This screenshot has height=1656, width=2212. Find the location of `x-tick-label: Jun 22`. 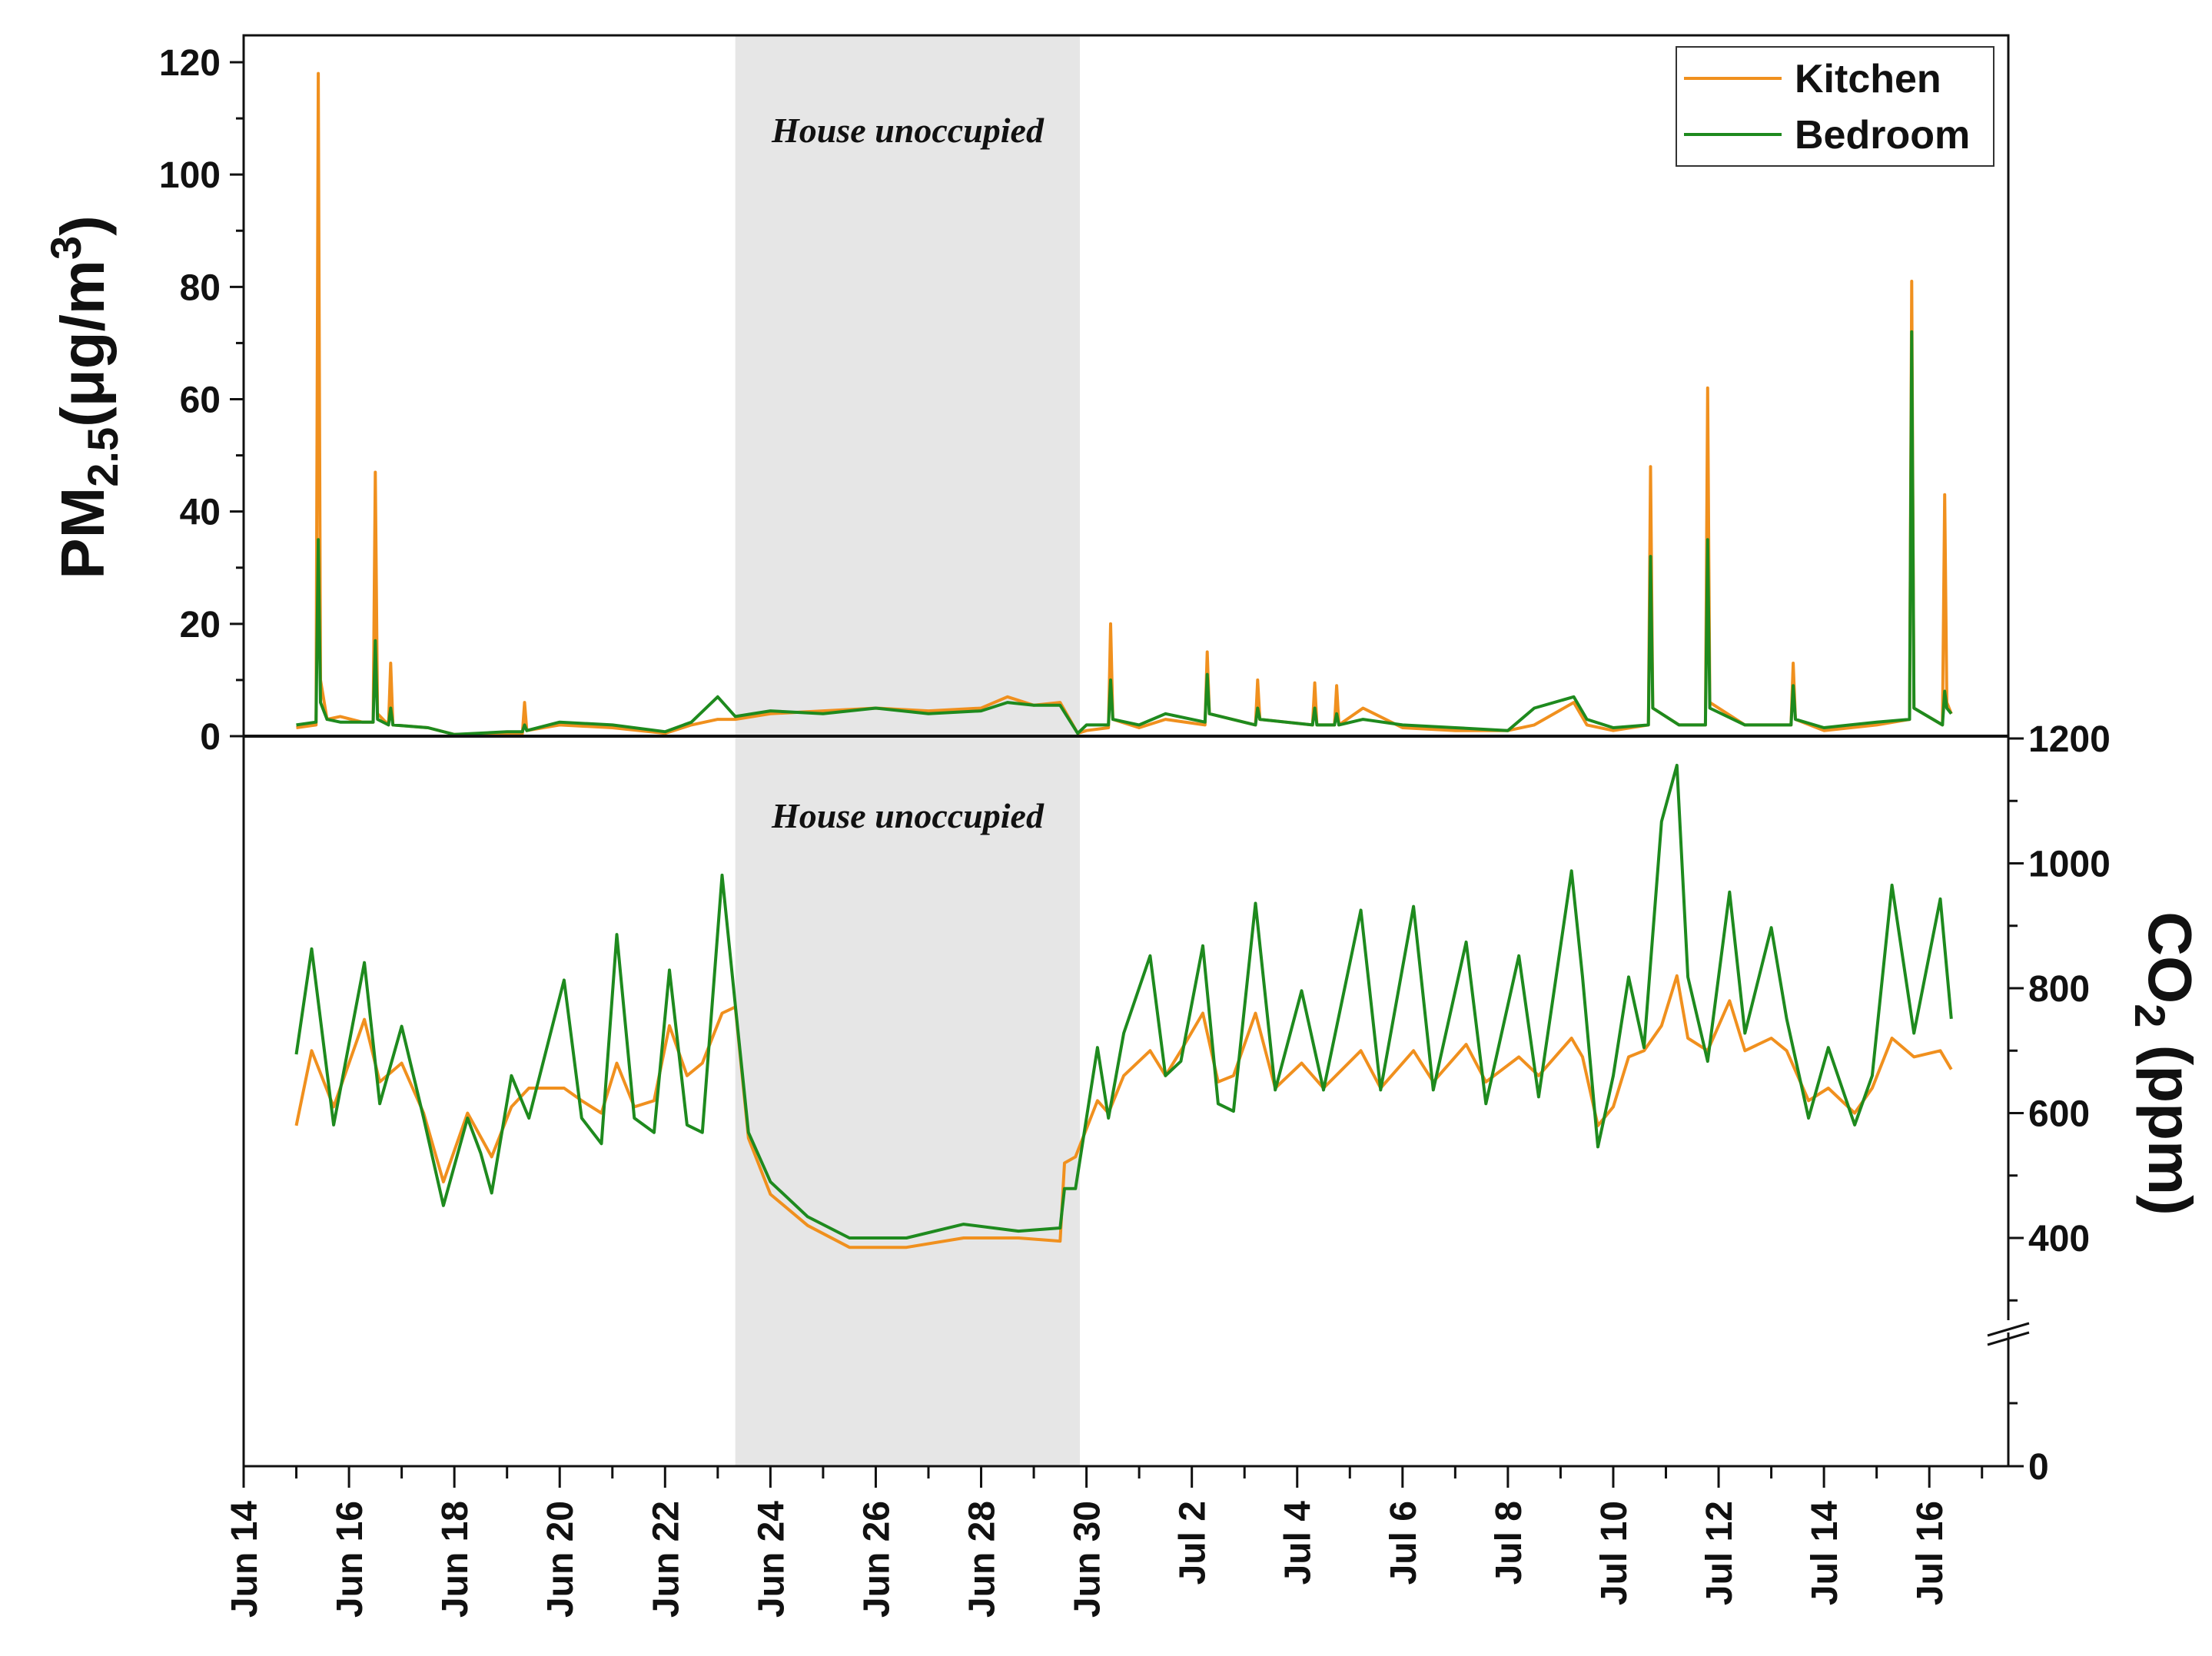

x-tick-label: Jun 22 is located at coordinates (666, 1559).